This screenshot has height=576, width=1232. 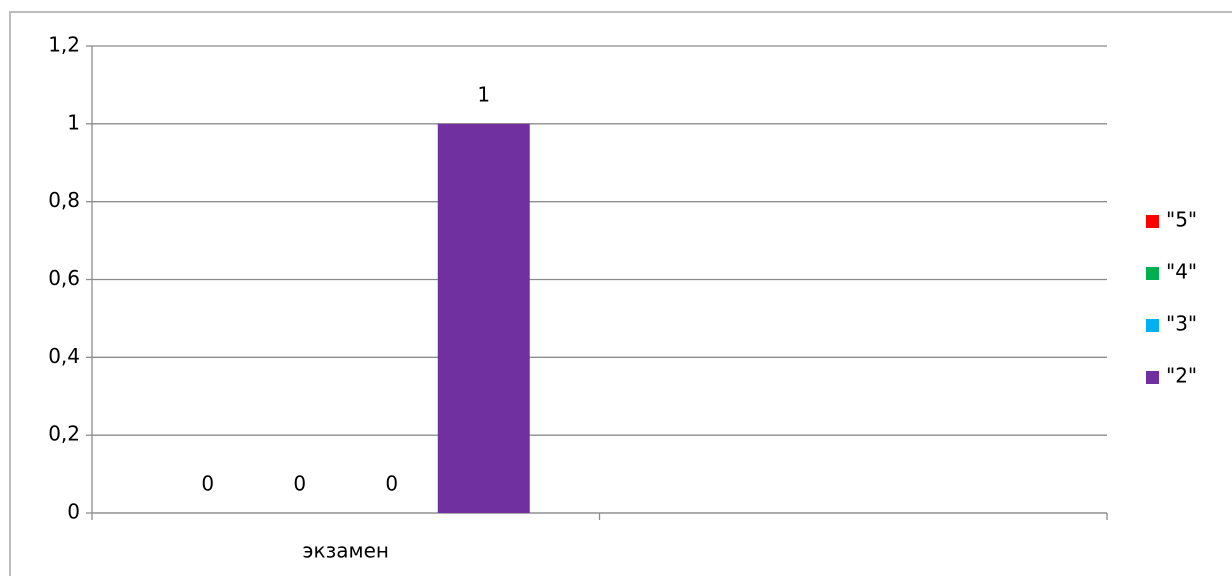 I want to click on y-tick-label: 0,2, so click(x=64, y=434).